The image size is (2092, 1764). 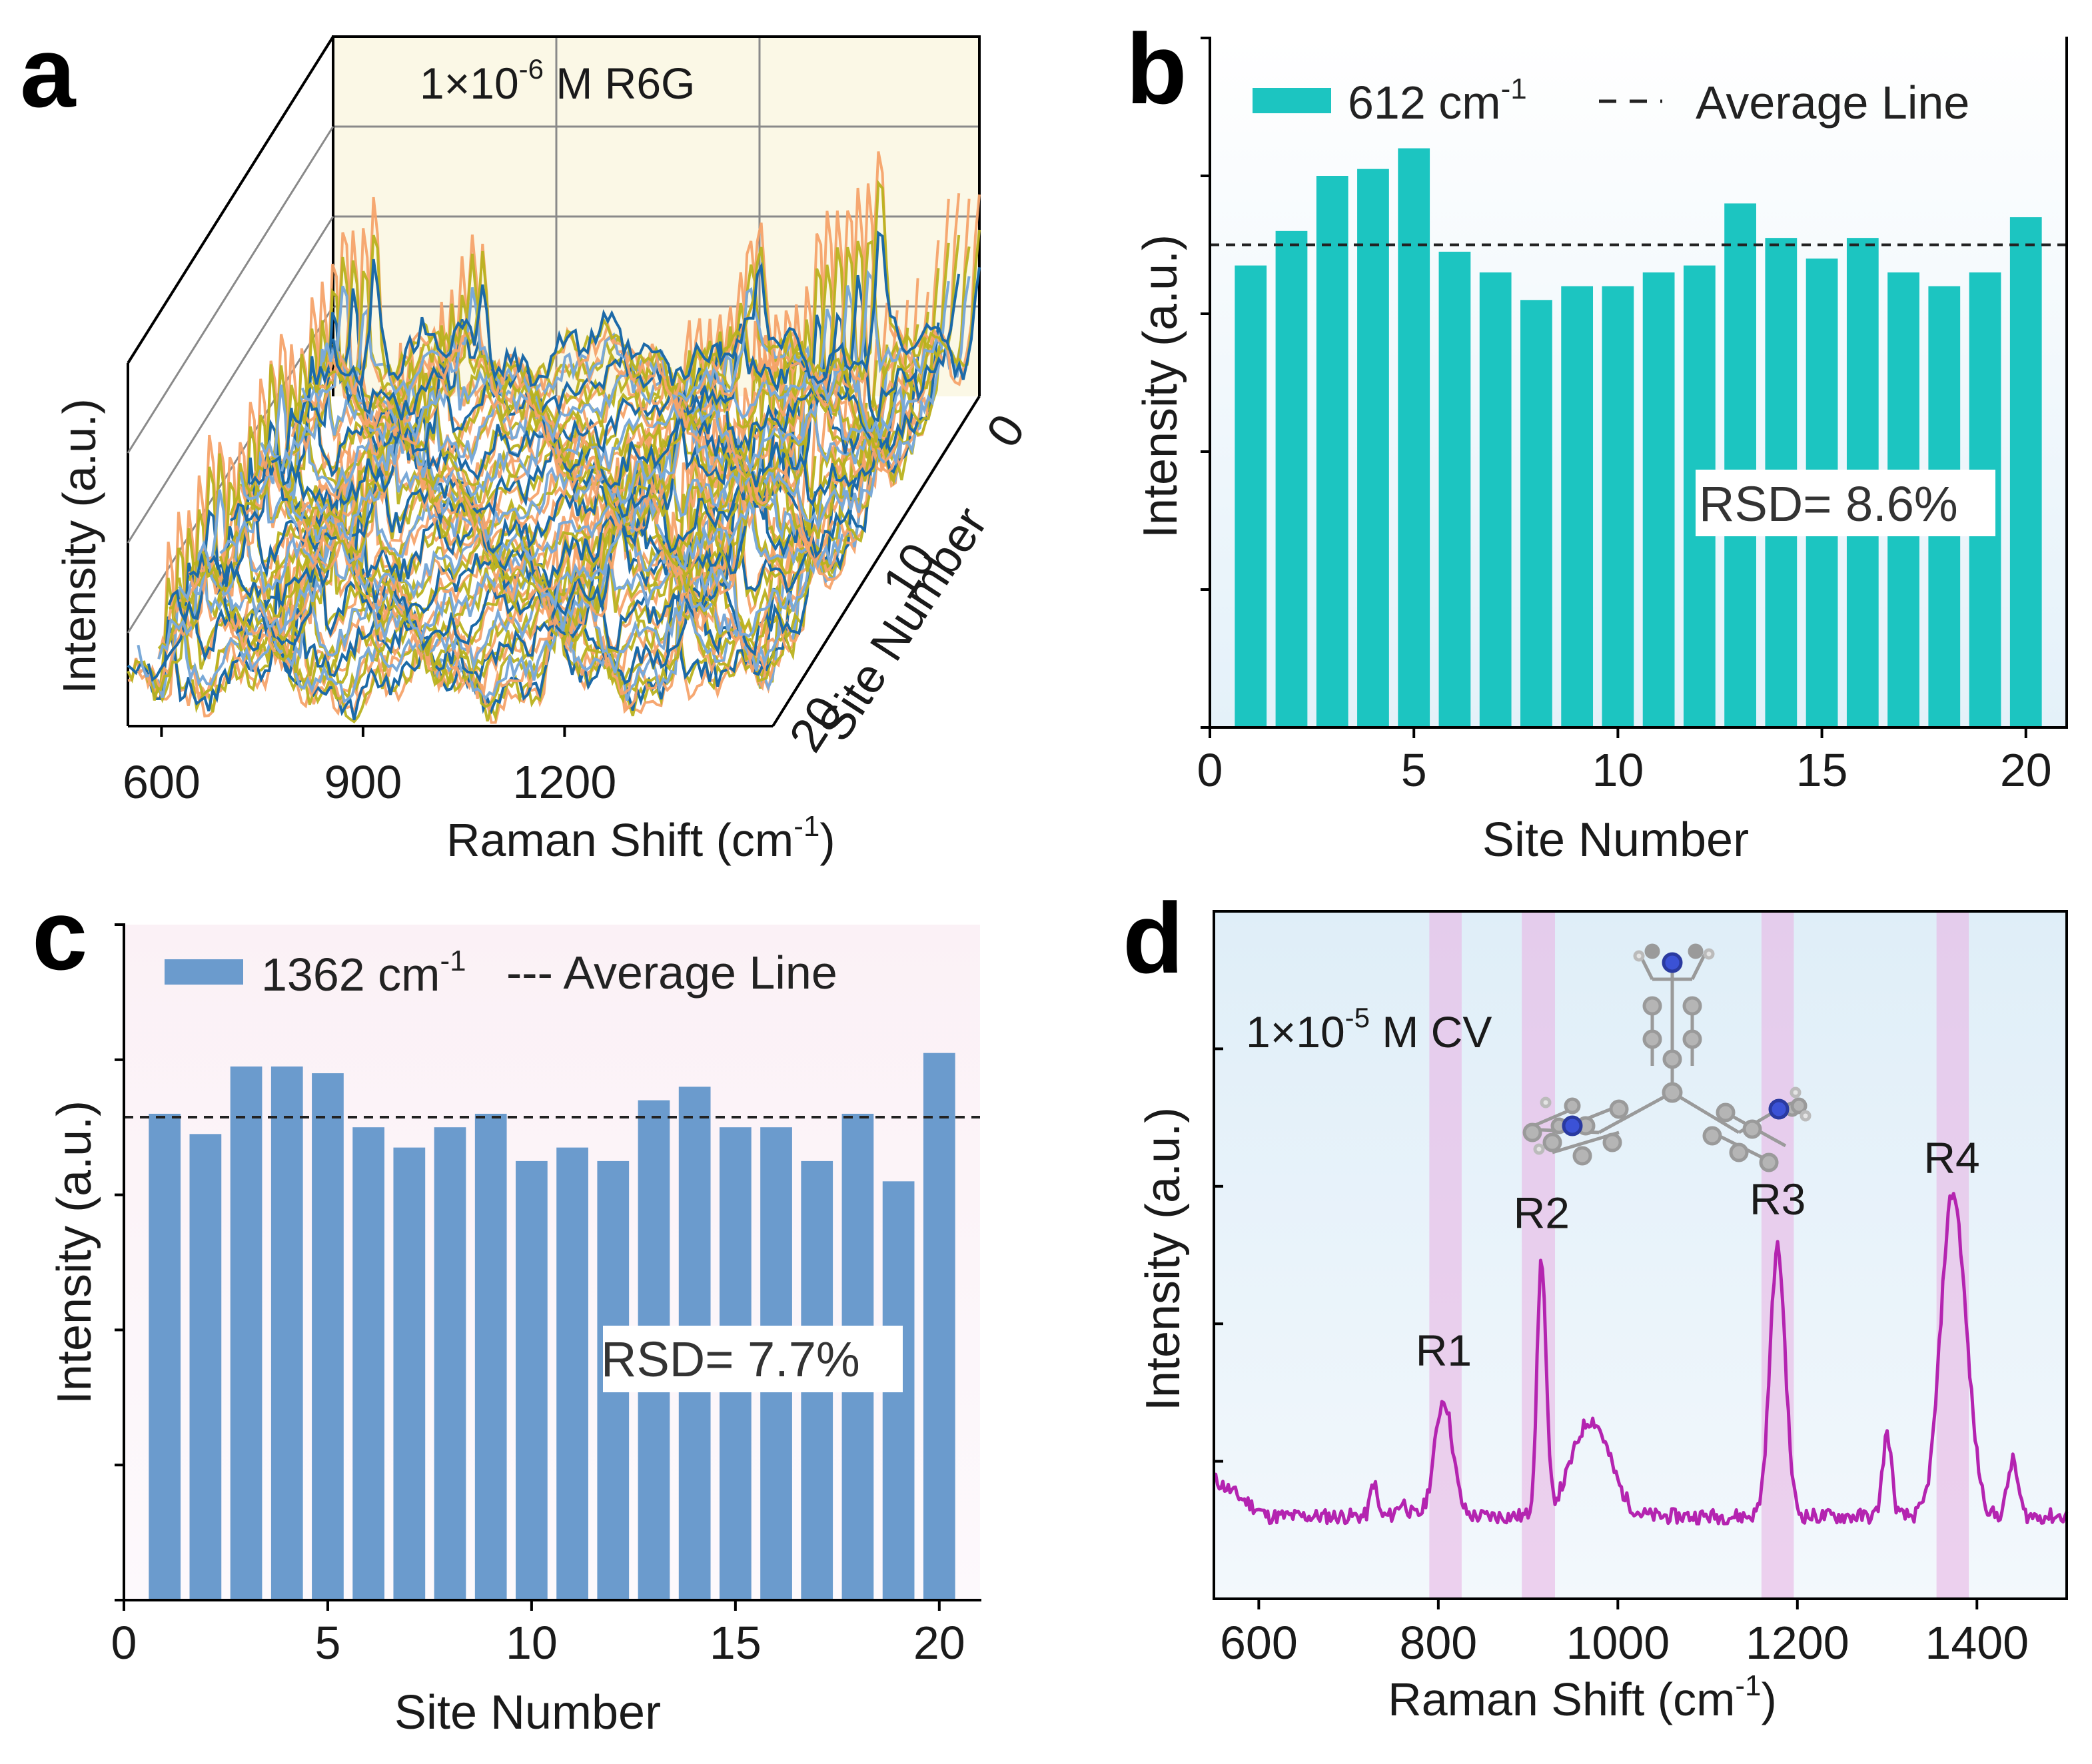 I want to click on legend-label-b: 612 cm-1, so click(x=1437, y=101).